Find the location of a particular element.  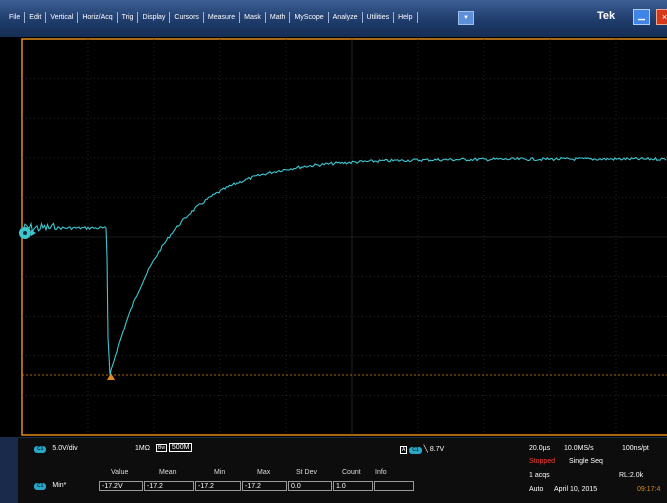

measure-header-stdev: St Dev is located at coordinates (307, 472).